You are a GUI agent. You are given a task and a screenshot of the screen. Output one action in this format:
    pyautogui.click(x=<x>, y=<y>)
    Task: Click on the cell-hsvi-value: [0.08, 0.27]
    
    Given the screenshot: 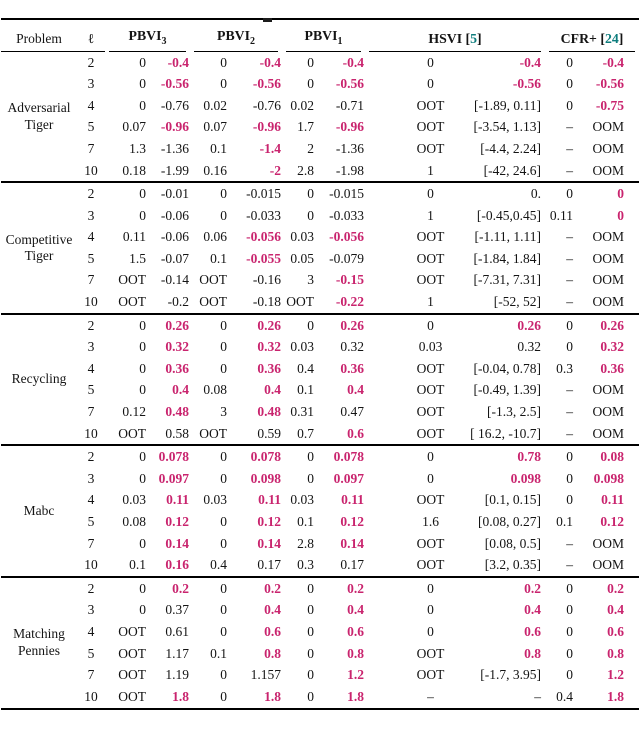 What is the action you would take?
    pyautogui.click(x=509, y=522)
    